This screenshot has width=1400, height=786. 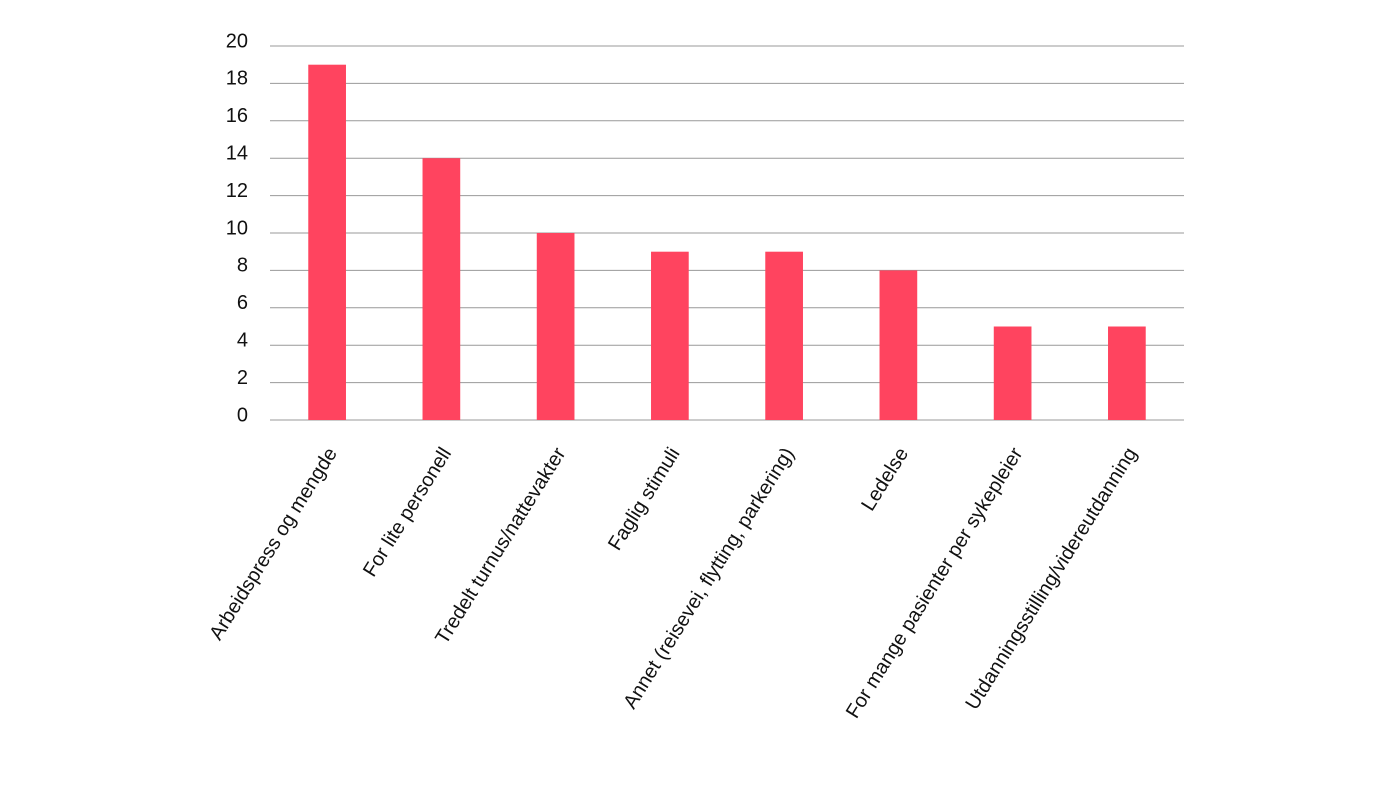 What do you see at coordinates (242, 303) in the screenshot?
I see `y-tick-label: 6` at bounding box center [242, 303].